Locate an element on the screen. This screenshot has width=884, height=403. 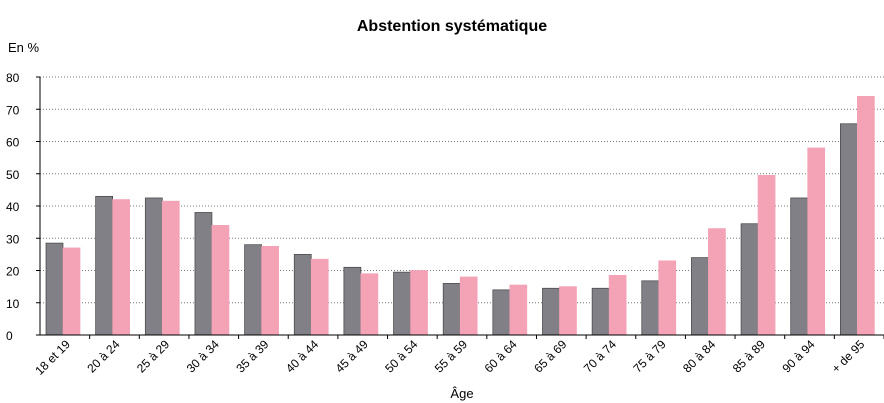
x-tick-label: 30 à 34 is located at coordinates (203, 356).